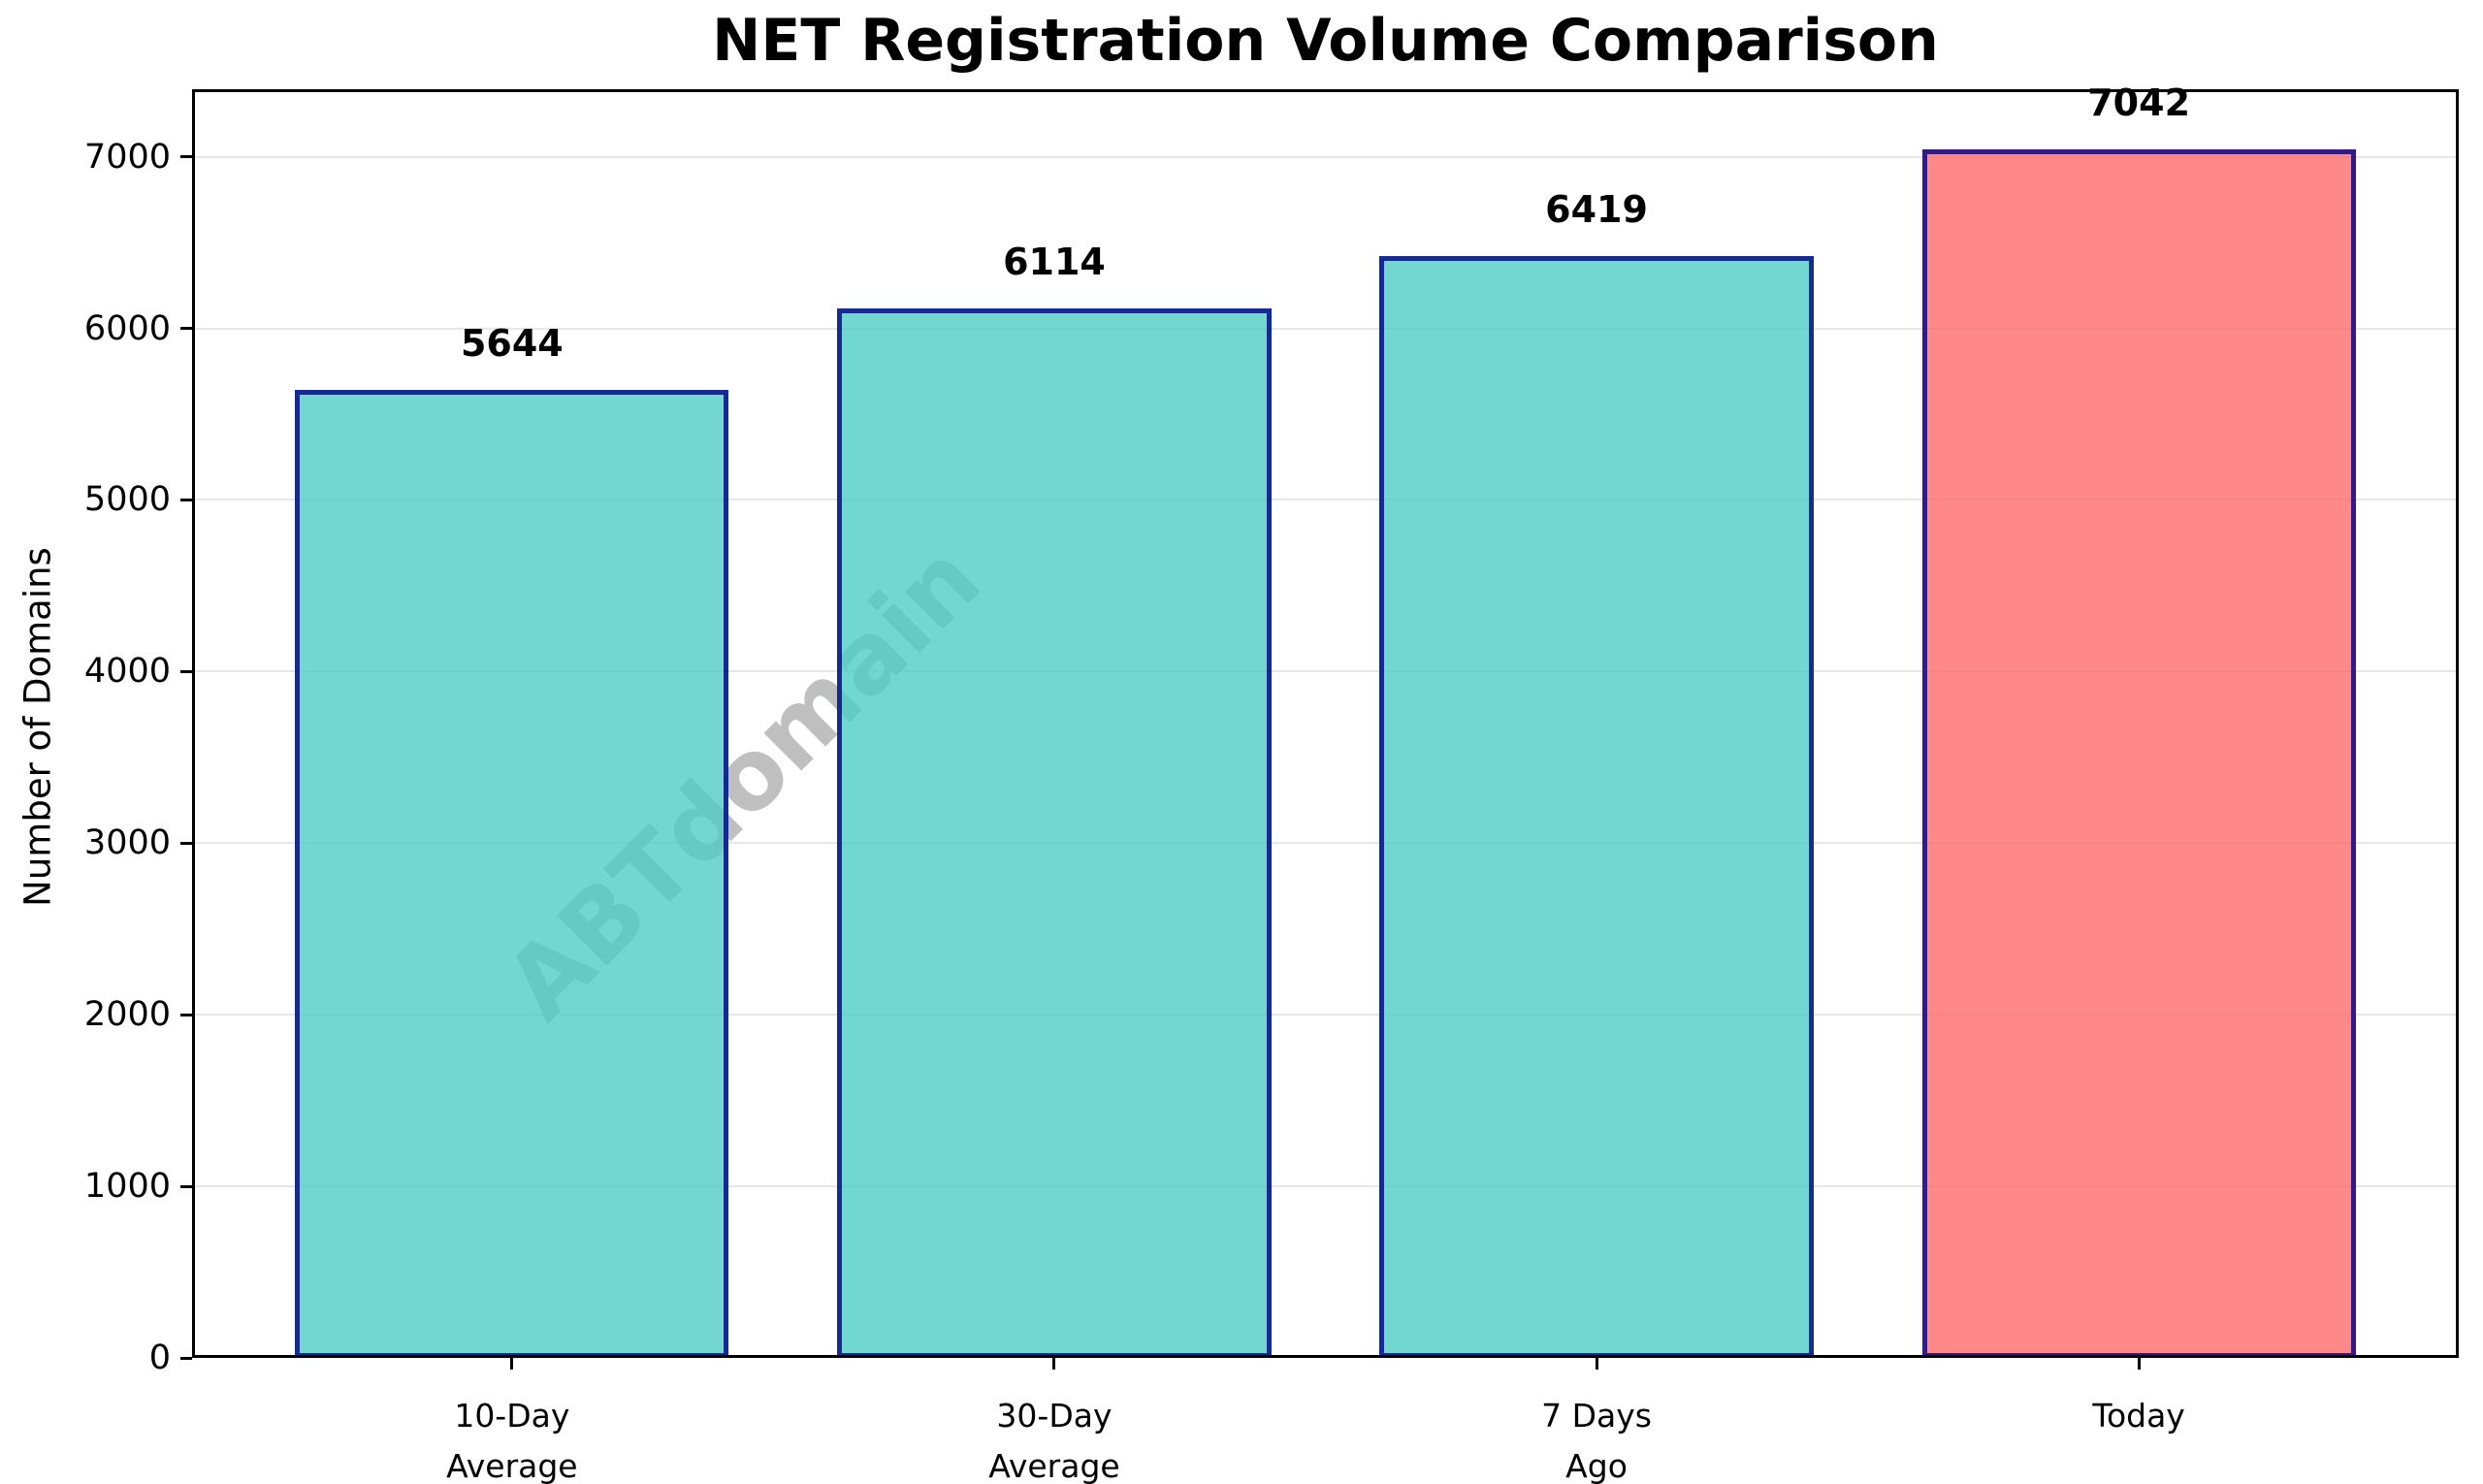 This screenshot has height=1484, width=2483. I want to click on y-tick-label: 7000, so click(127, 157).